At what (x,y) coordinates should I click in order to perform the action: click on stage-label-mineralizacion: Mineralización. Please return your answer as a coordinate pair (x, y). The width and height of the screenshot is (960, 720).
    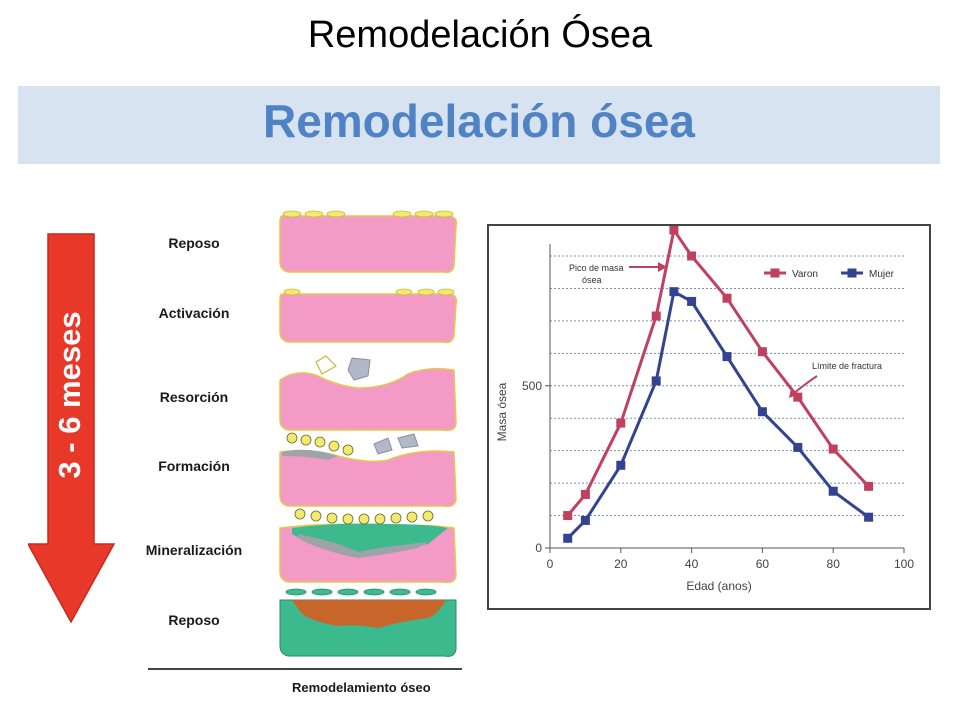
    Looking at the image, I should click on (194, 550).